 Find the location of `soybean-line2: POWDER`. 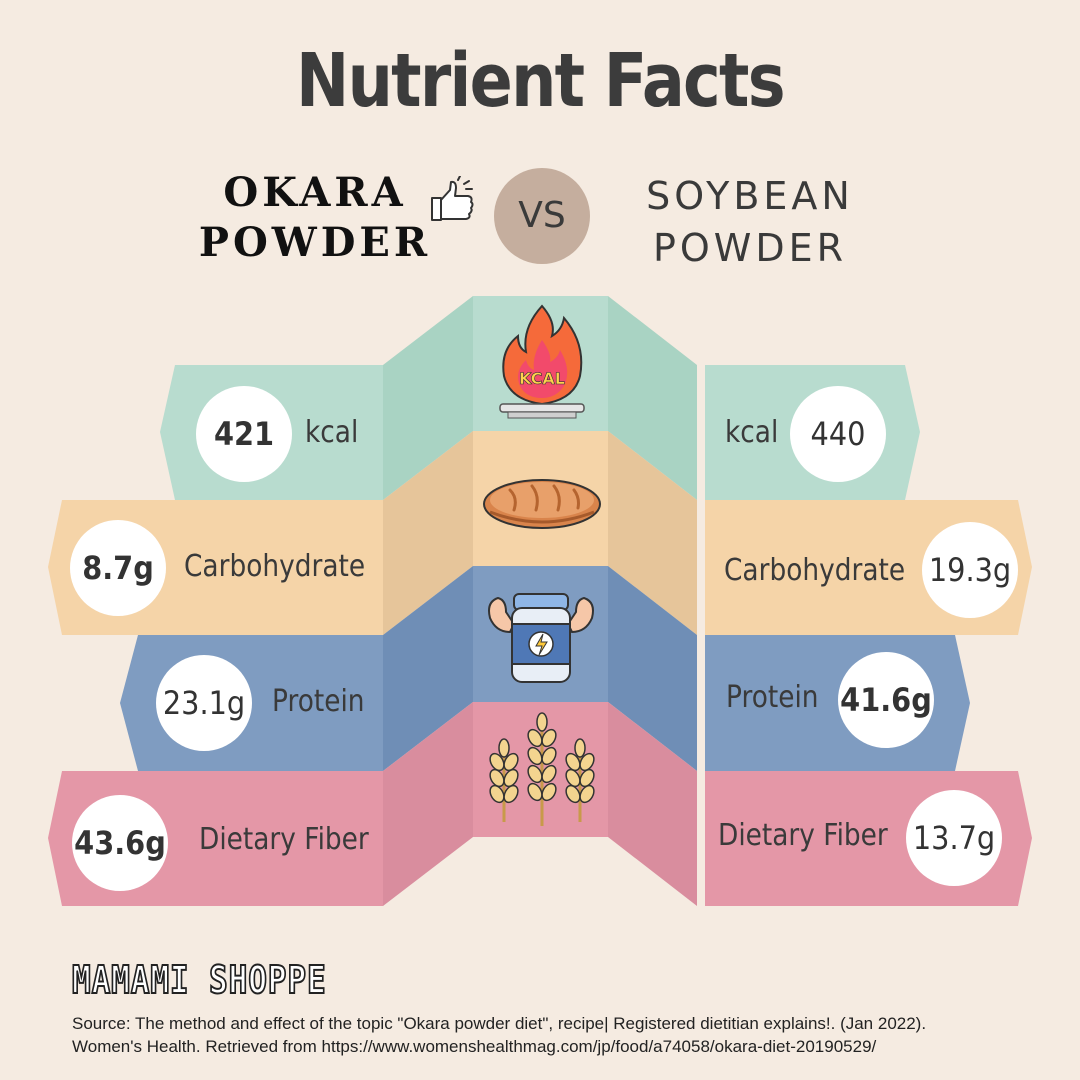

soybean-line2: POWDER is located at coordinates (750, 248).